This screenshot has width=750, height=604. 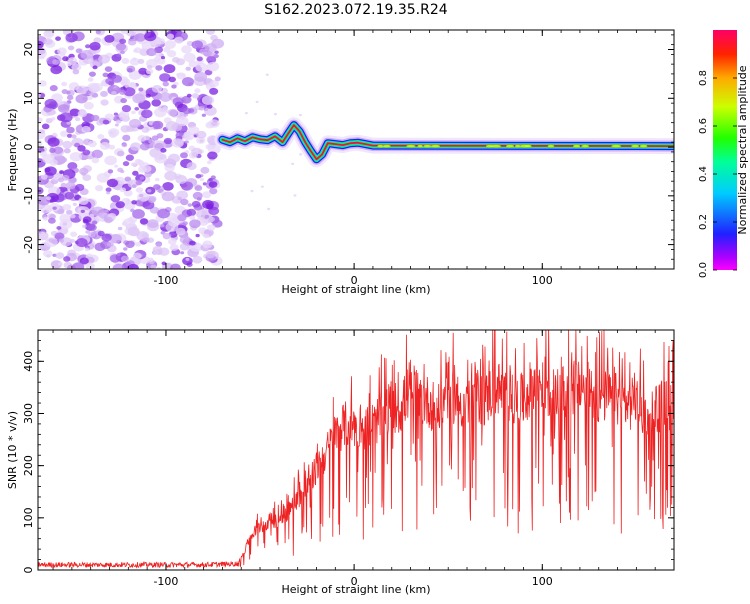 What do you see at coordinates (165, 581) in the screenshot?
I see `snr-x-tick-label: -100` at bounding box center [165, 581].